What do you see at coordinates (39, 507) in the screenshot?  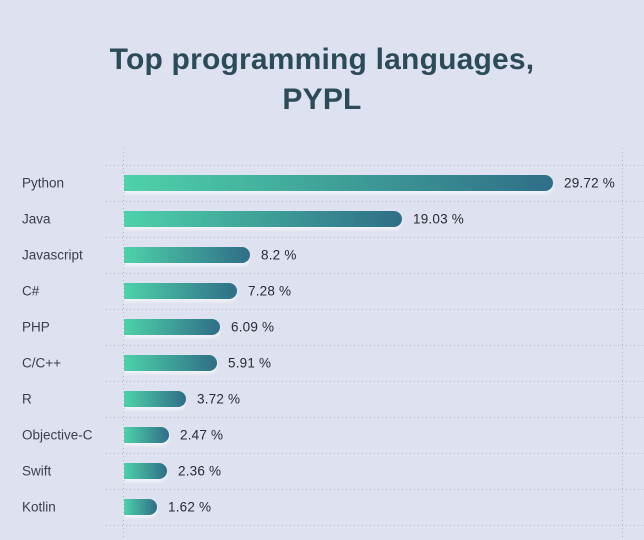 I see `category-label: Kotlin` at bounding box center [39, 507].